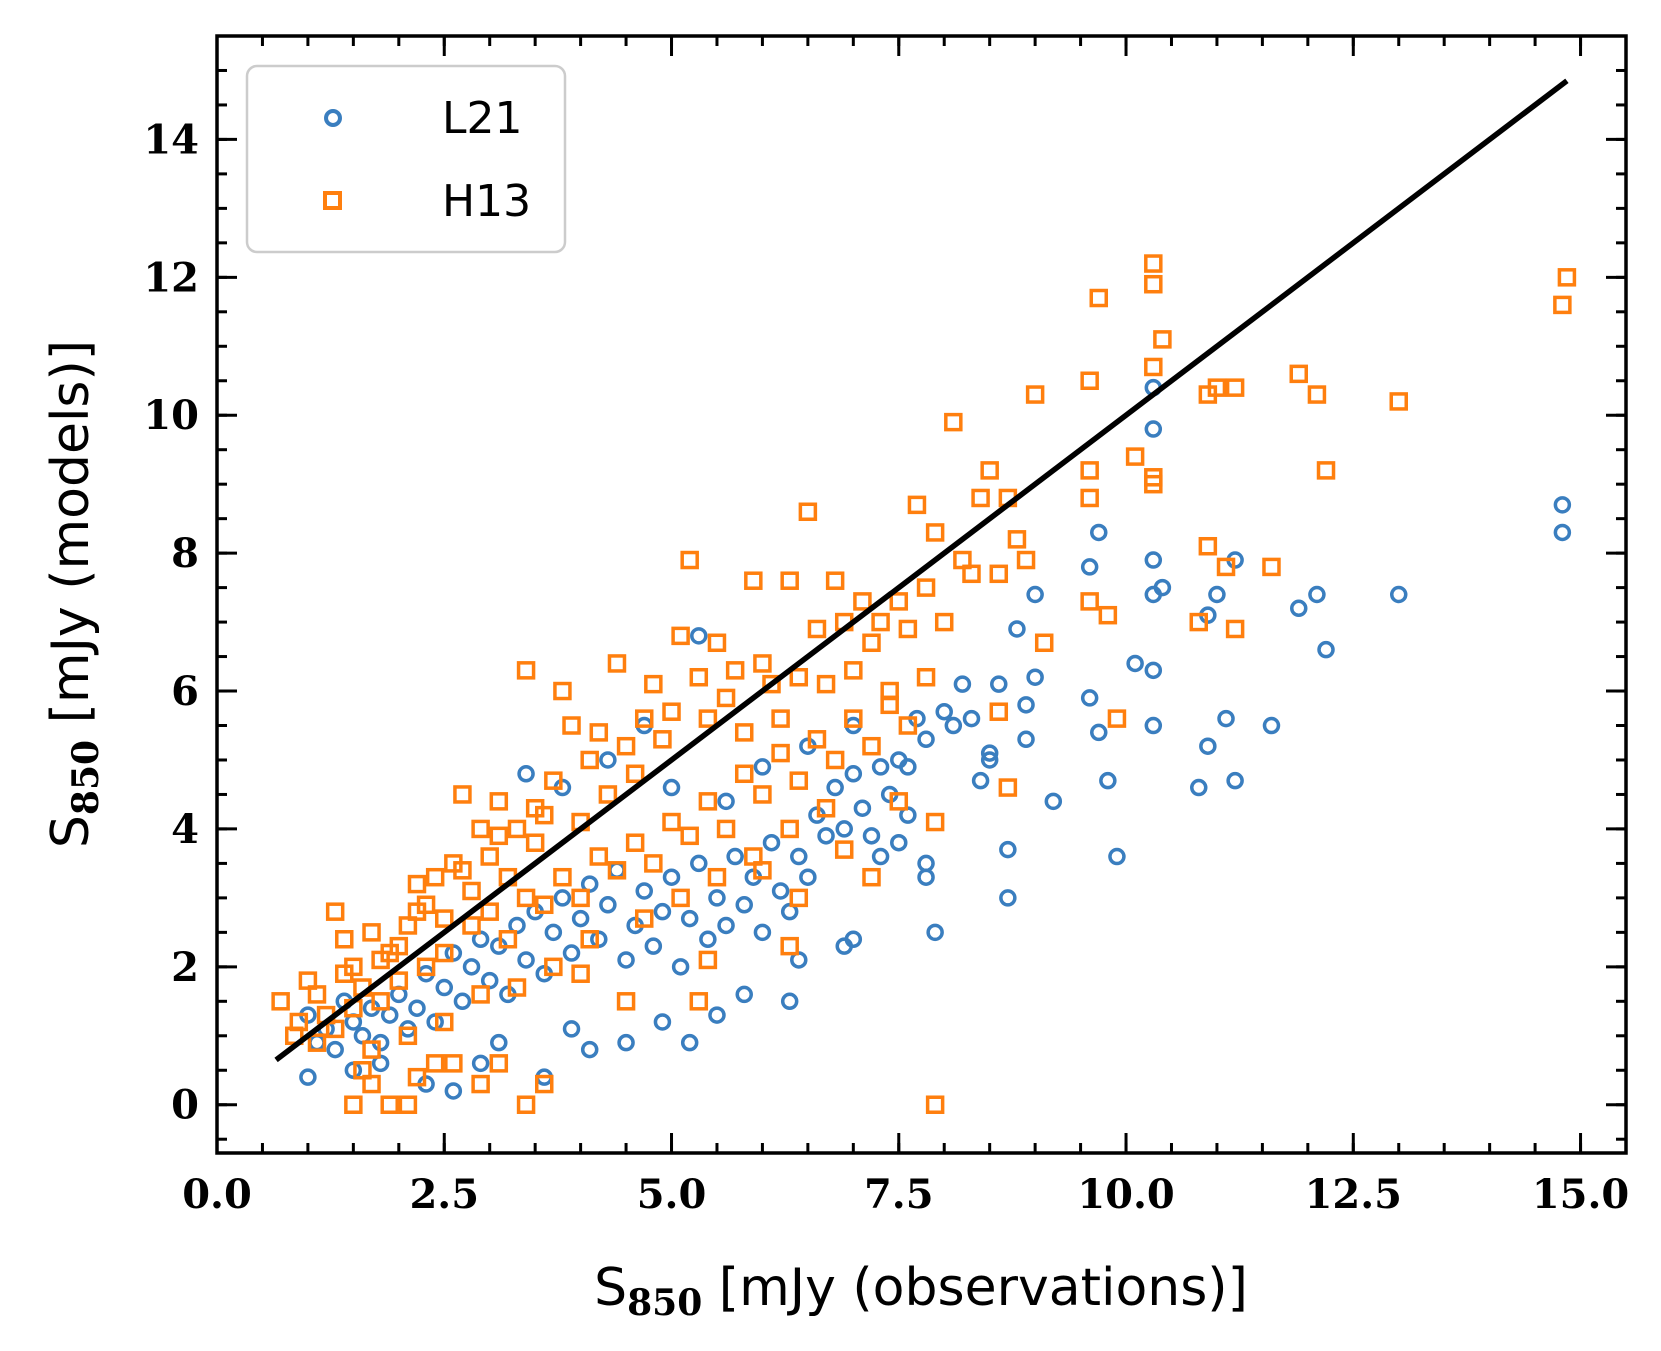 Image resolution: width=1661 pixels, height=1351 pixels. What do you see at coordinates (185, 553) in the screenshot?
I see `y-tick-label: 8` at bounding box center [185, 553].